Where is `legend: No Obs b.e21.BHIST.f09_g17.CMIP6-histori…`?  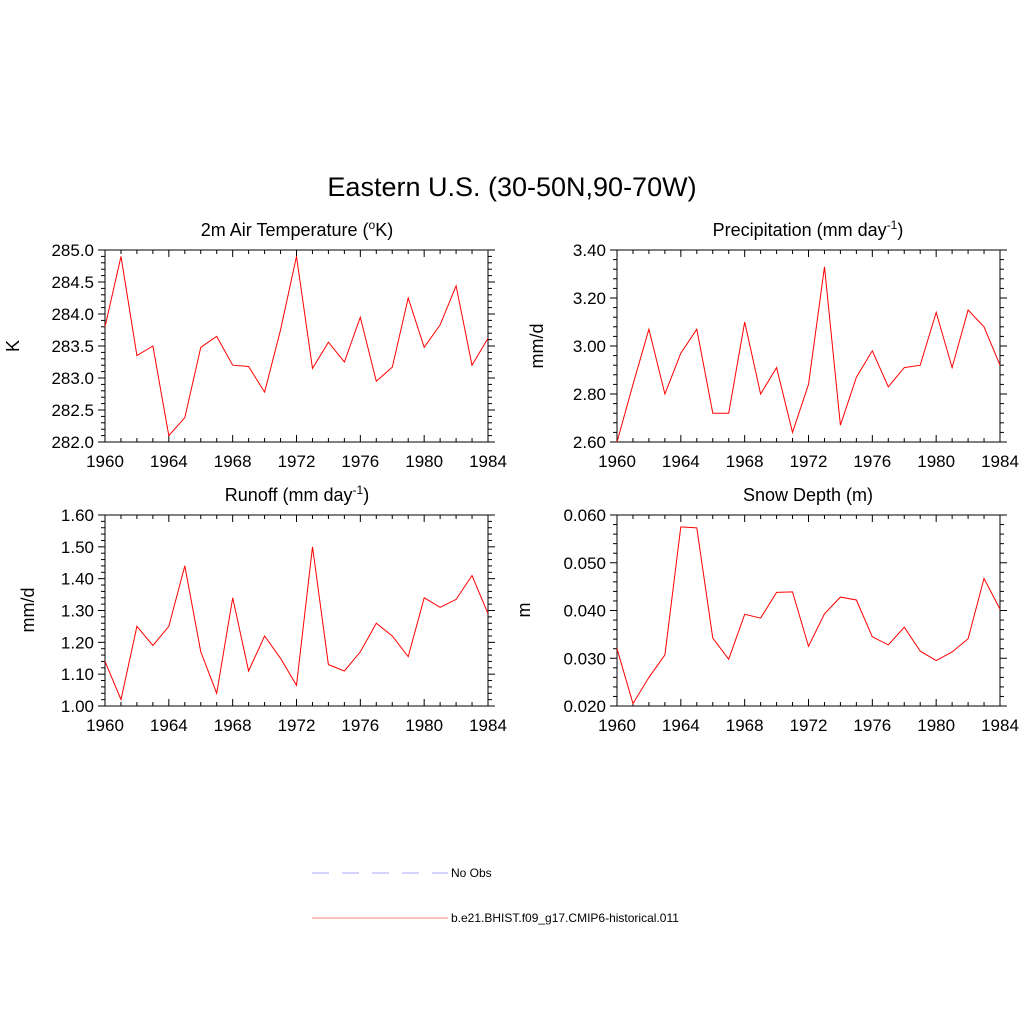
legend: No Obs b.e21.BHIST.f09_g17.CMIP6-histori… is located at coordinates (495, 895).